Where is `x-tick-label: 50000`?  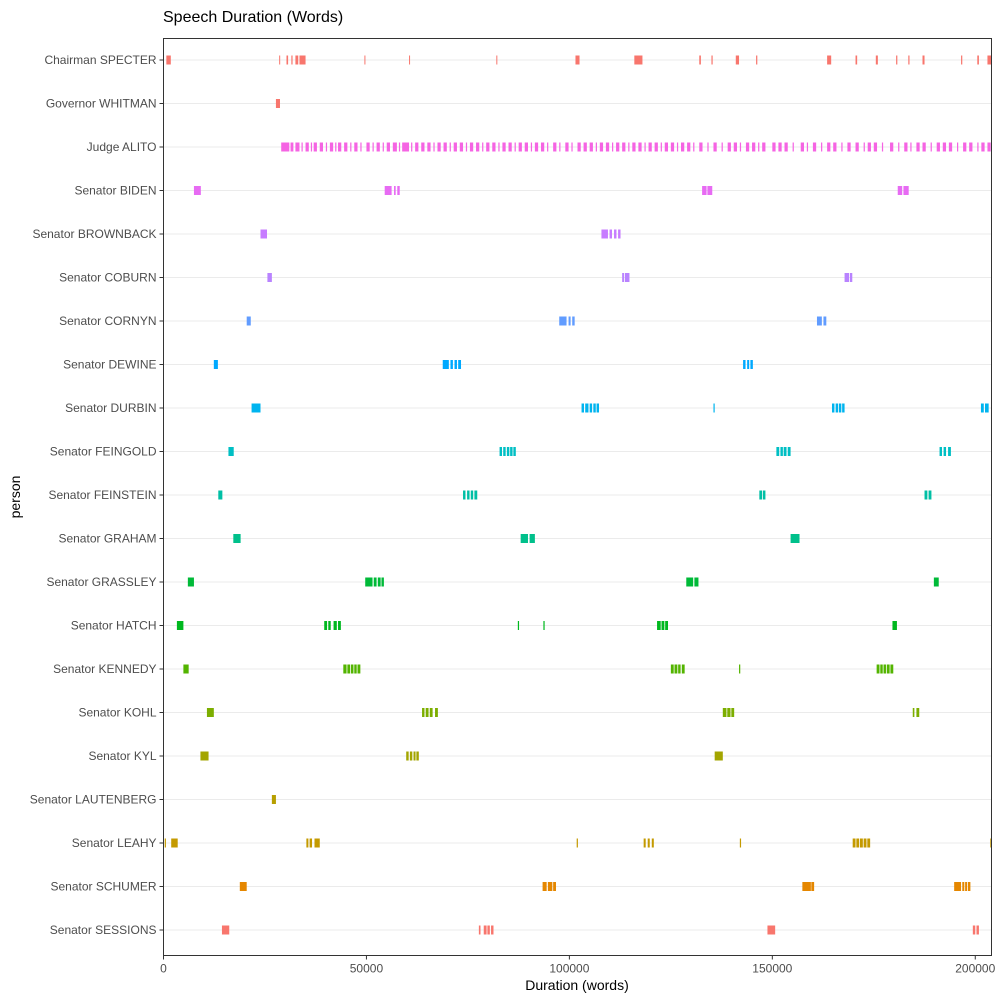 x-tick-label: 50000 is located at coordinates (367, 969).